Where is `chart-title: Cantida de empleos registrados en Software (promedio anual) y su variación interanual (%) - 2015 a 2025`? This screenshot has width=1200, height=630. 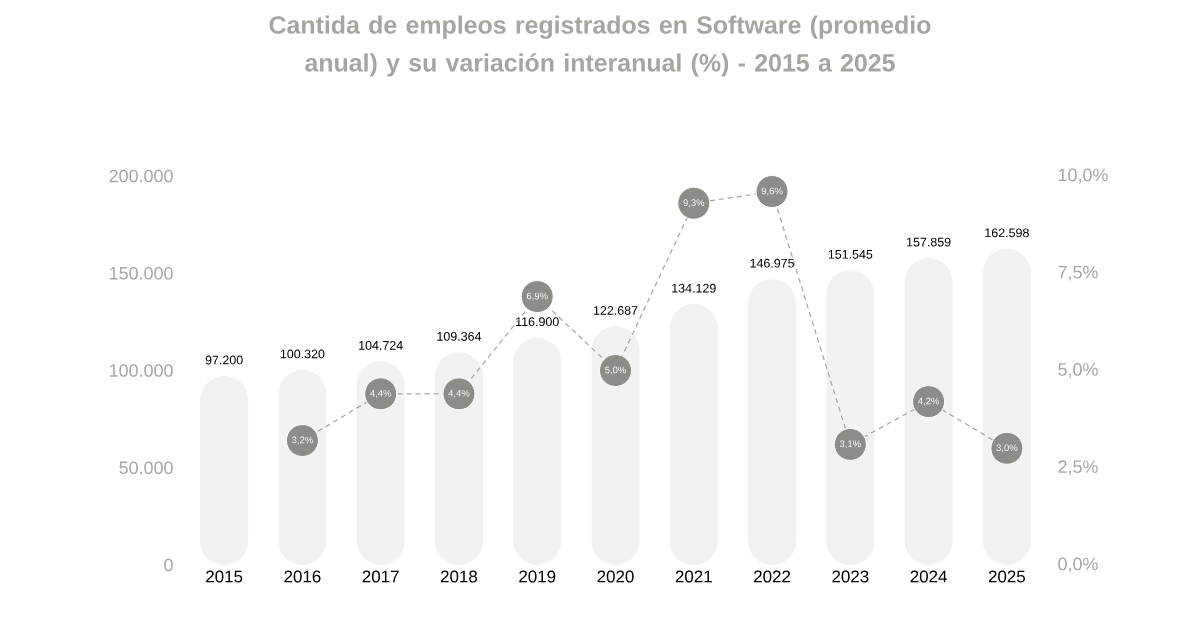 chart-title: Cantida de empleos registrados en Software (promedio anual) y su variación interanual (%) - 2015 a 2025 is located at coordinates (600, 46).